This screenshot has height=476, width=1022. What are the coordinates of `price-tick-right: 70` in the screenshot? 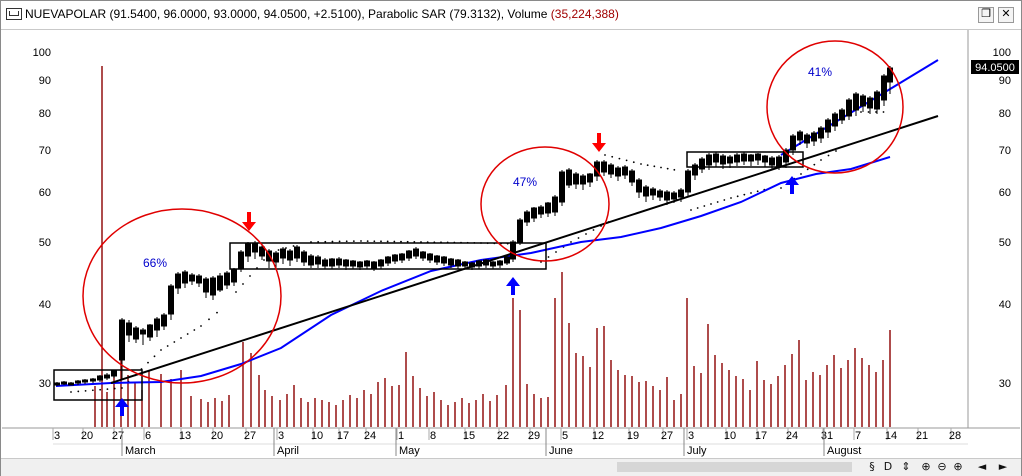 It's located at (1005, 151).